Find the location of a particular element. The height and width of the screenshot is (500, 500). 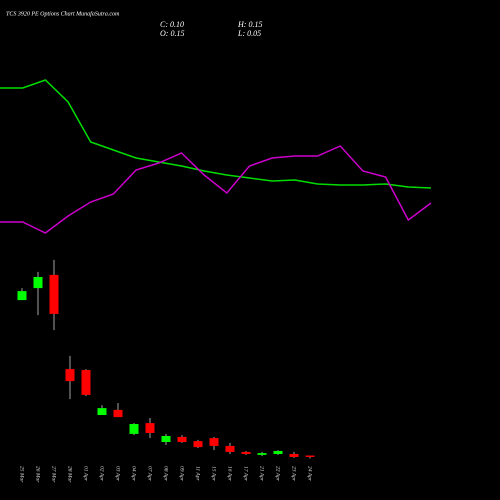

x-tick-label: 22 Apr is located at coordinates (278, 474).